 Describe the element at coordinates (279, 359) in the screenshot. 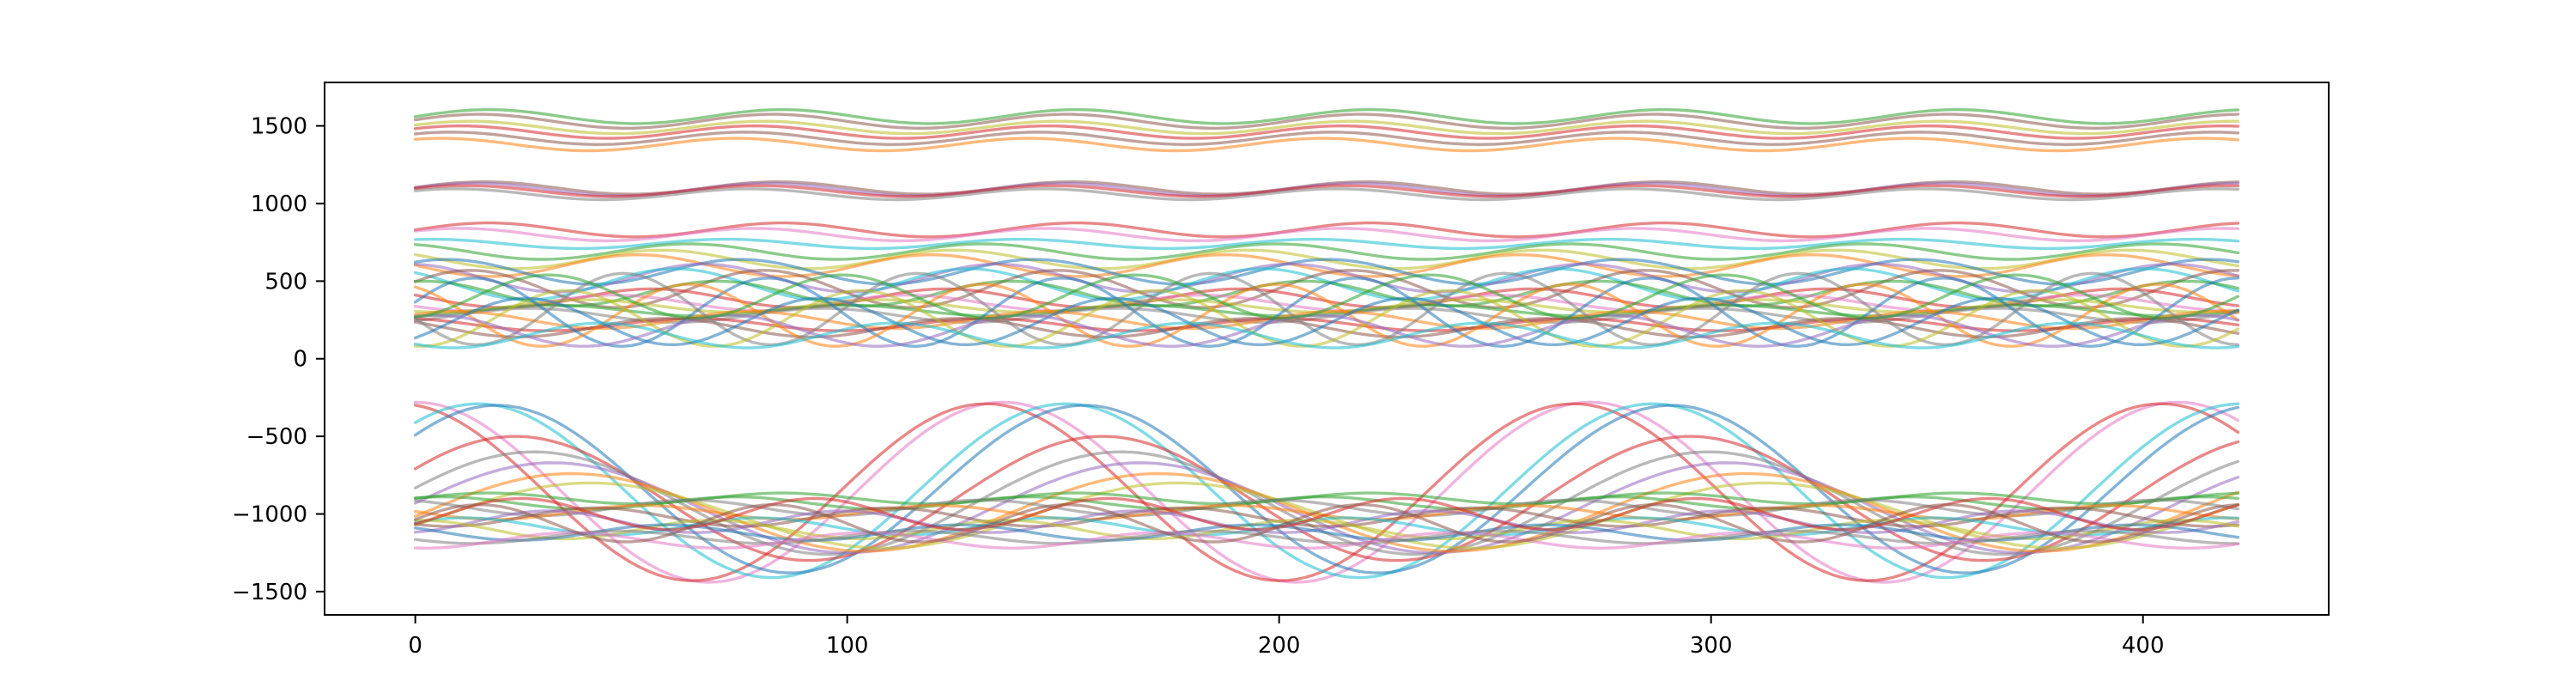

I see `y-axis: −1500 −1000 −500 0 500 1000 1500` at that location.